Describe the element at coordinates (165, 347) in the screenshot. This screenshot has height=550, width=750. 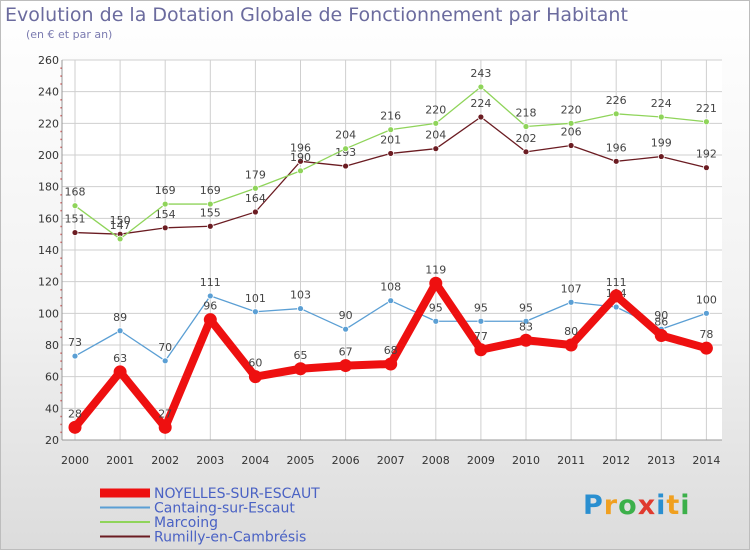
I see `data-label: 70` at that location.